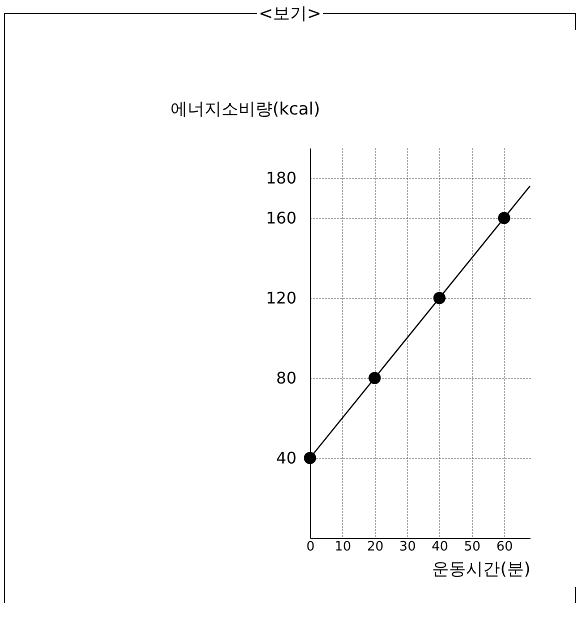 This screenshot has width=584, height=620. What do you see at coordinates (472, 547) in the screenshot?
I see `x-tick-label: 50` at bounding box center [472, 547].